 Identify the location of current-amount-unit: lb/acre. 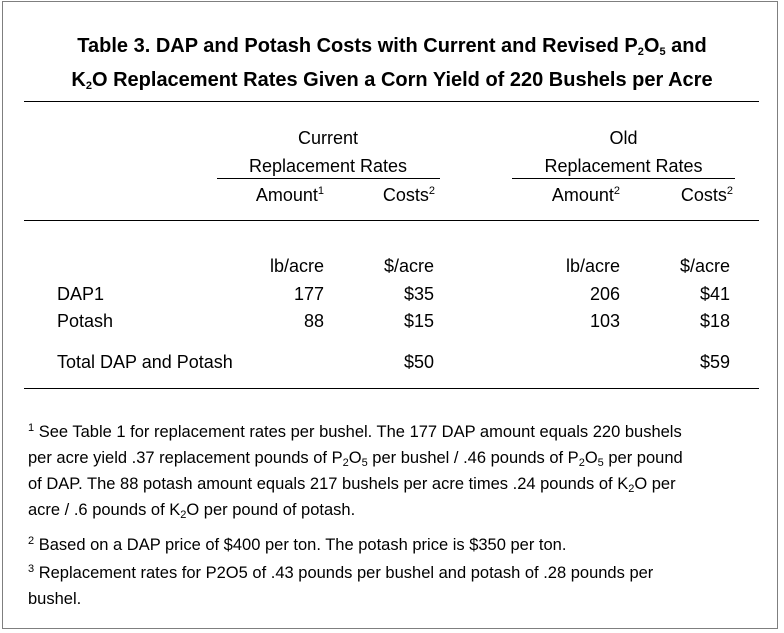
(296, 266).